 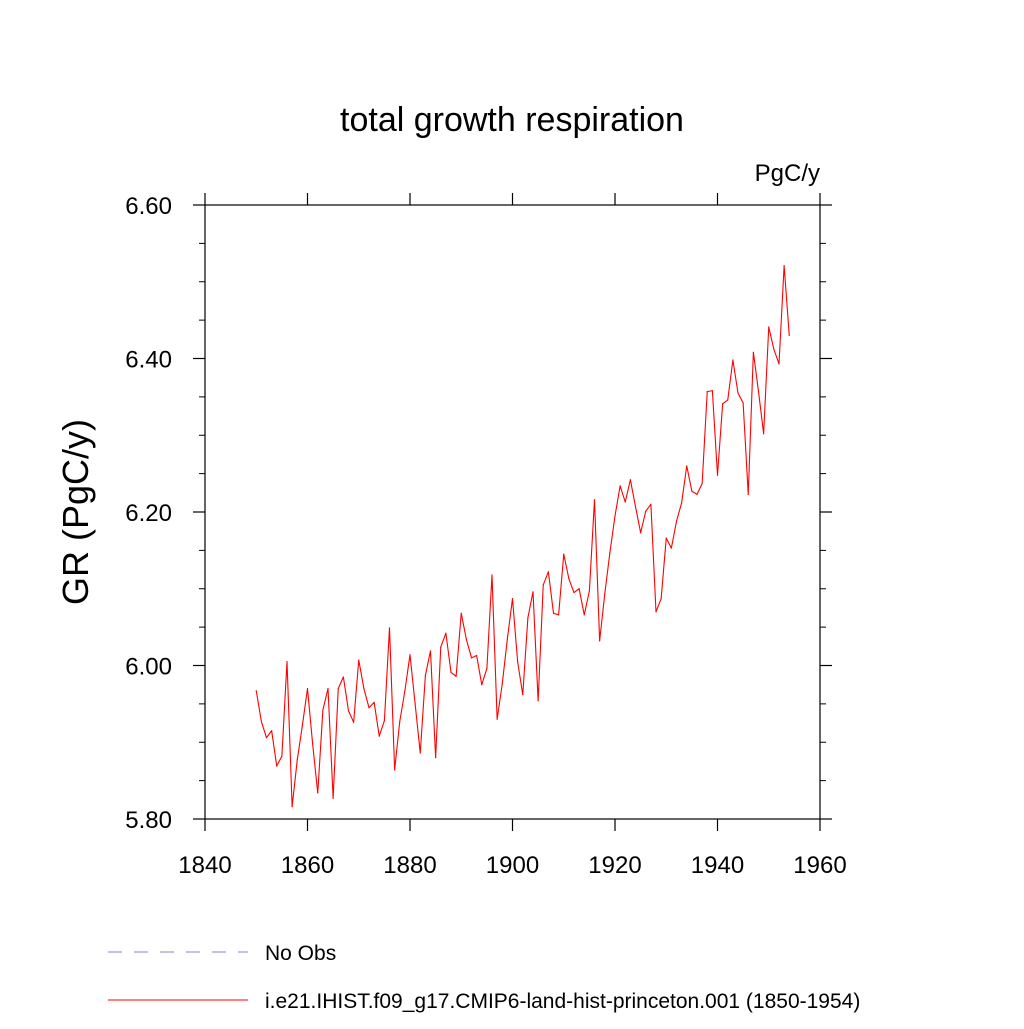 What do you see at coordinates (819, 865) in the screenshot?
I see `x-tick-label: 1960` at bounding box center [819, 865].